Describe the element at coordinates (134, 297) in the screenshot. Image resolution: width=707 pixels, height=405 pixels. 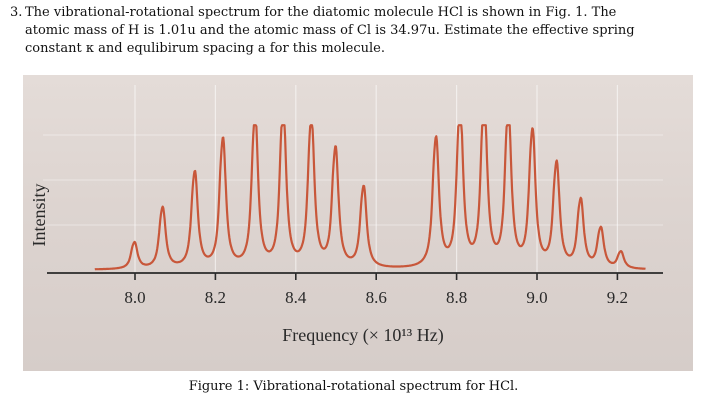
I see `x-tick-label: 8.0` at that location.